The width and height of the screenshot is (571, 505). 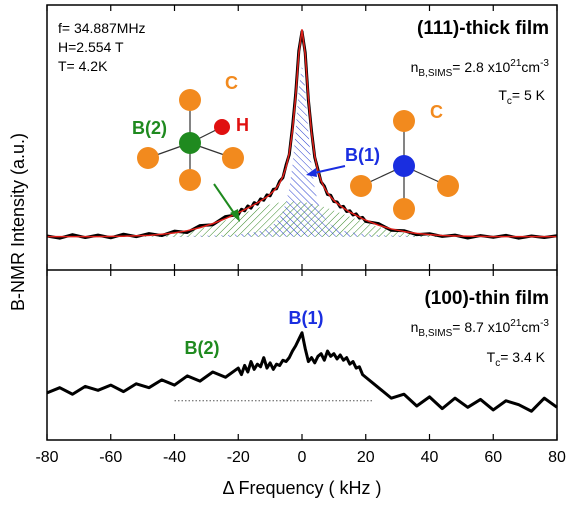 I want to click on tc-label: Tc= 5 K, so click(x=521, y=97).